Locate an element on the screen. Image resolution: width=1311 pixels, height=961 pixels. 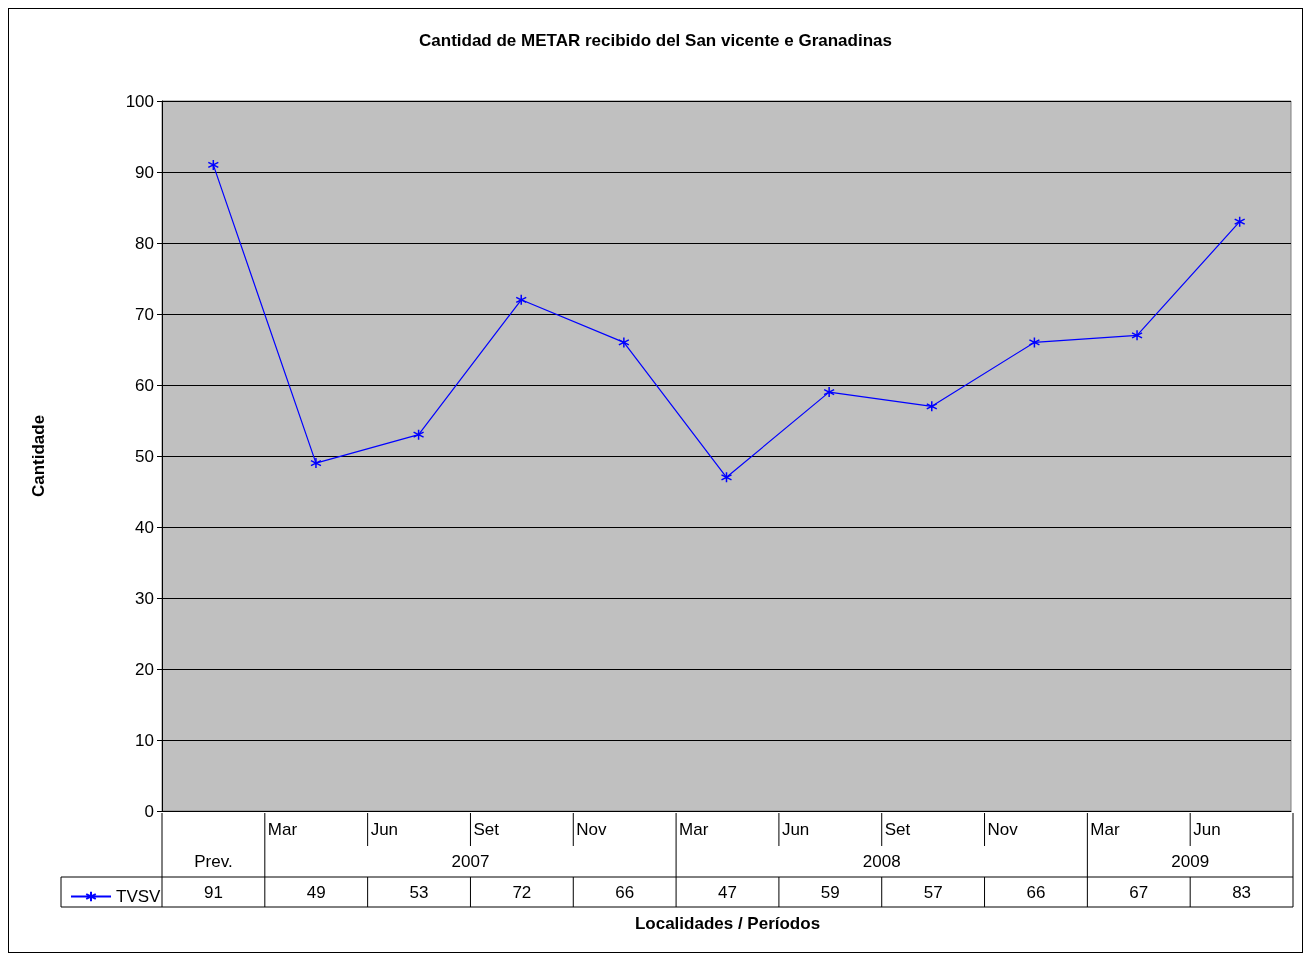
data-label: 59 is located at coordinates (830, 892).